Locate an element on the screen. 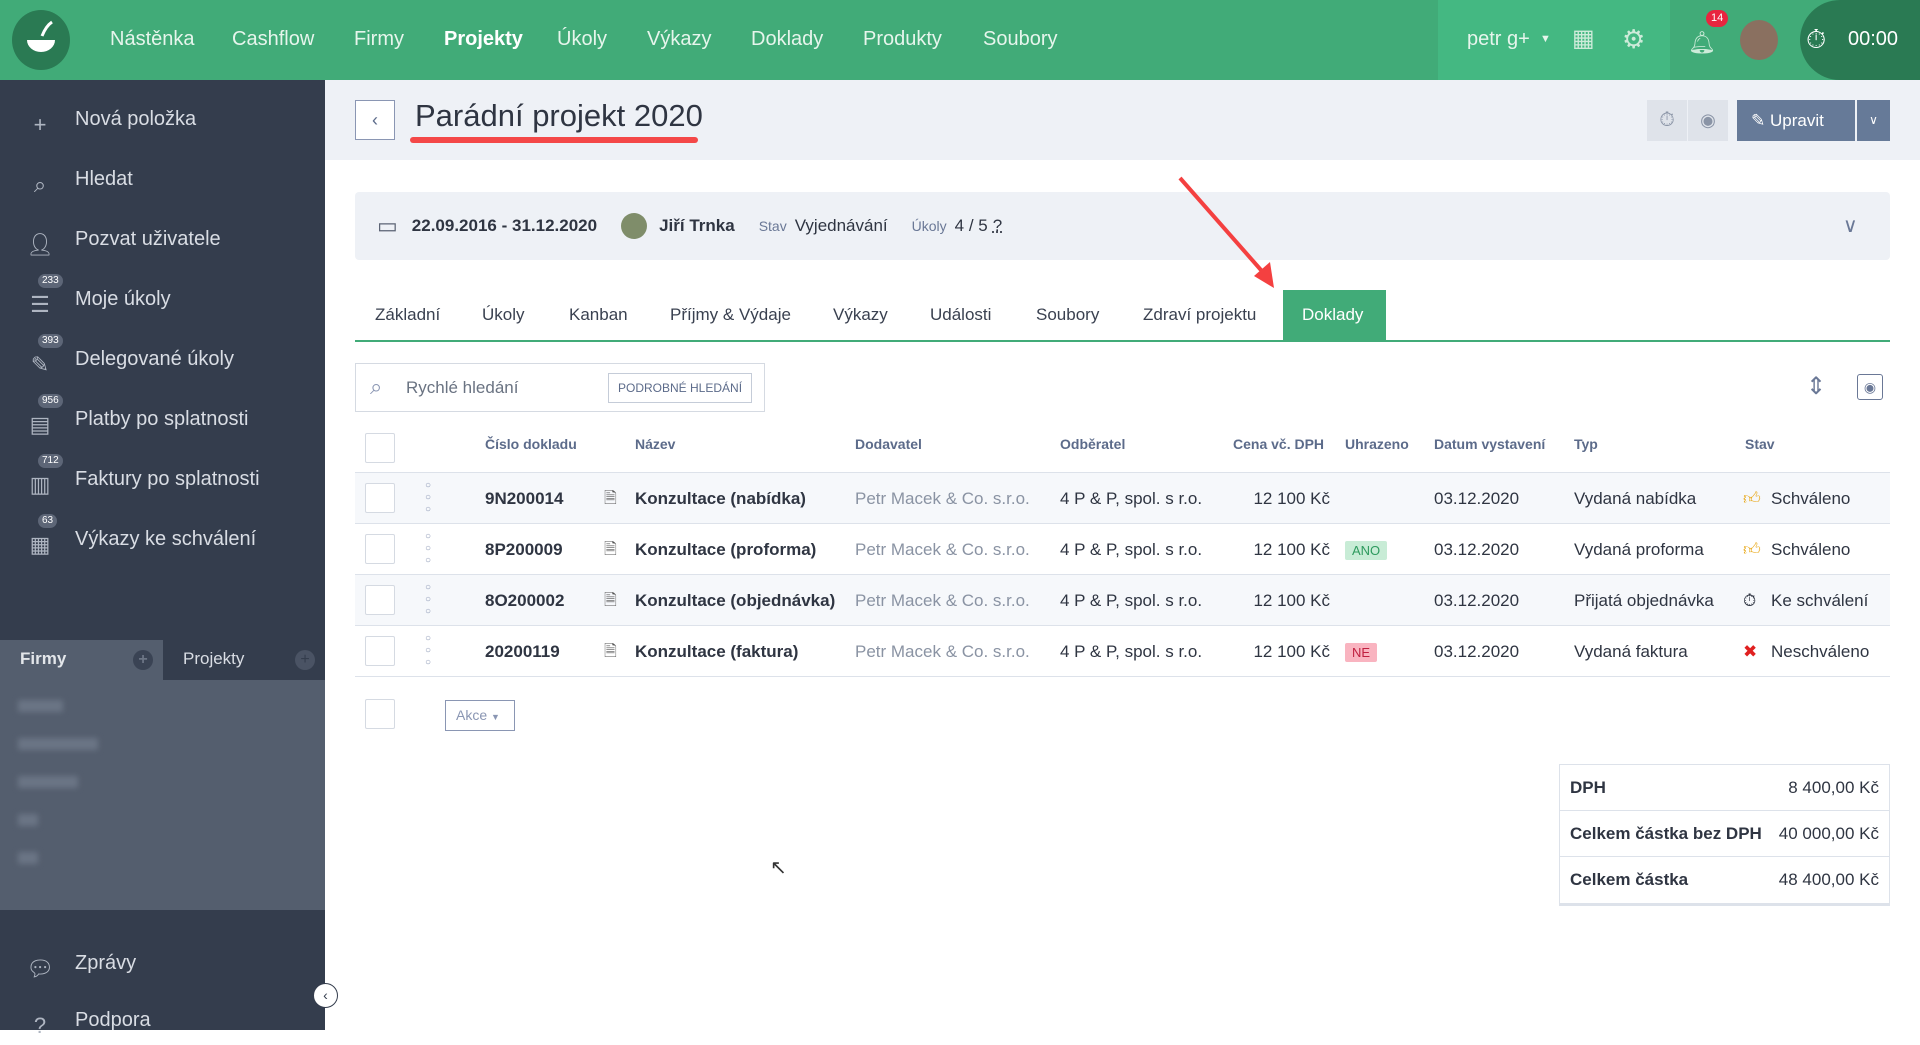  tab-udalosti: Události is located at coordinates (961, 314).